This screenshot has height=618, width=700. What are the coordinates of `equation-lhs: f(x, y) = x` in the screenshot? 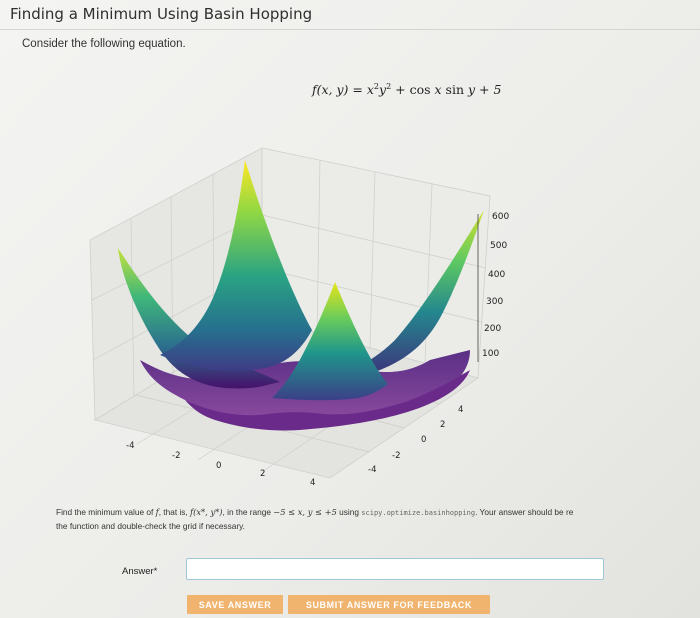 It's located at (343, 90).